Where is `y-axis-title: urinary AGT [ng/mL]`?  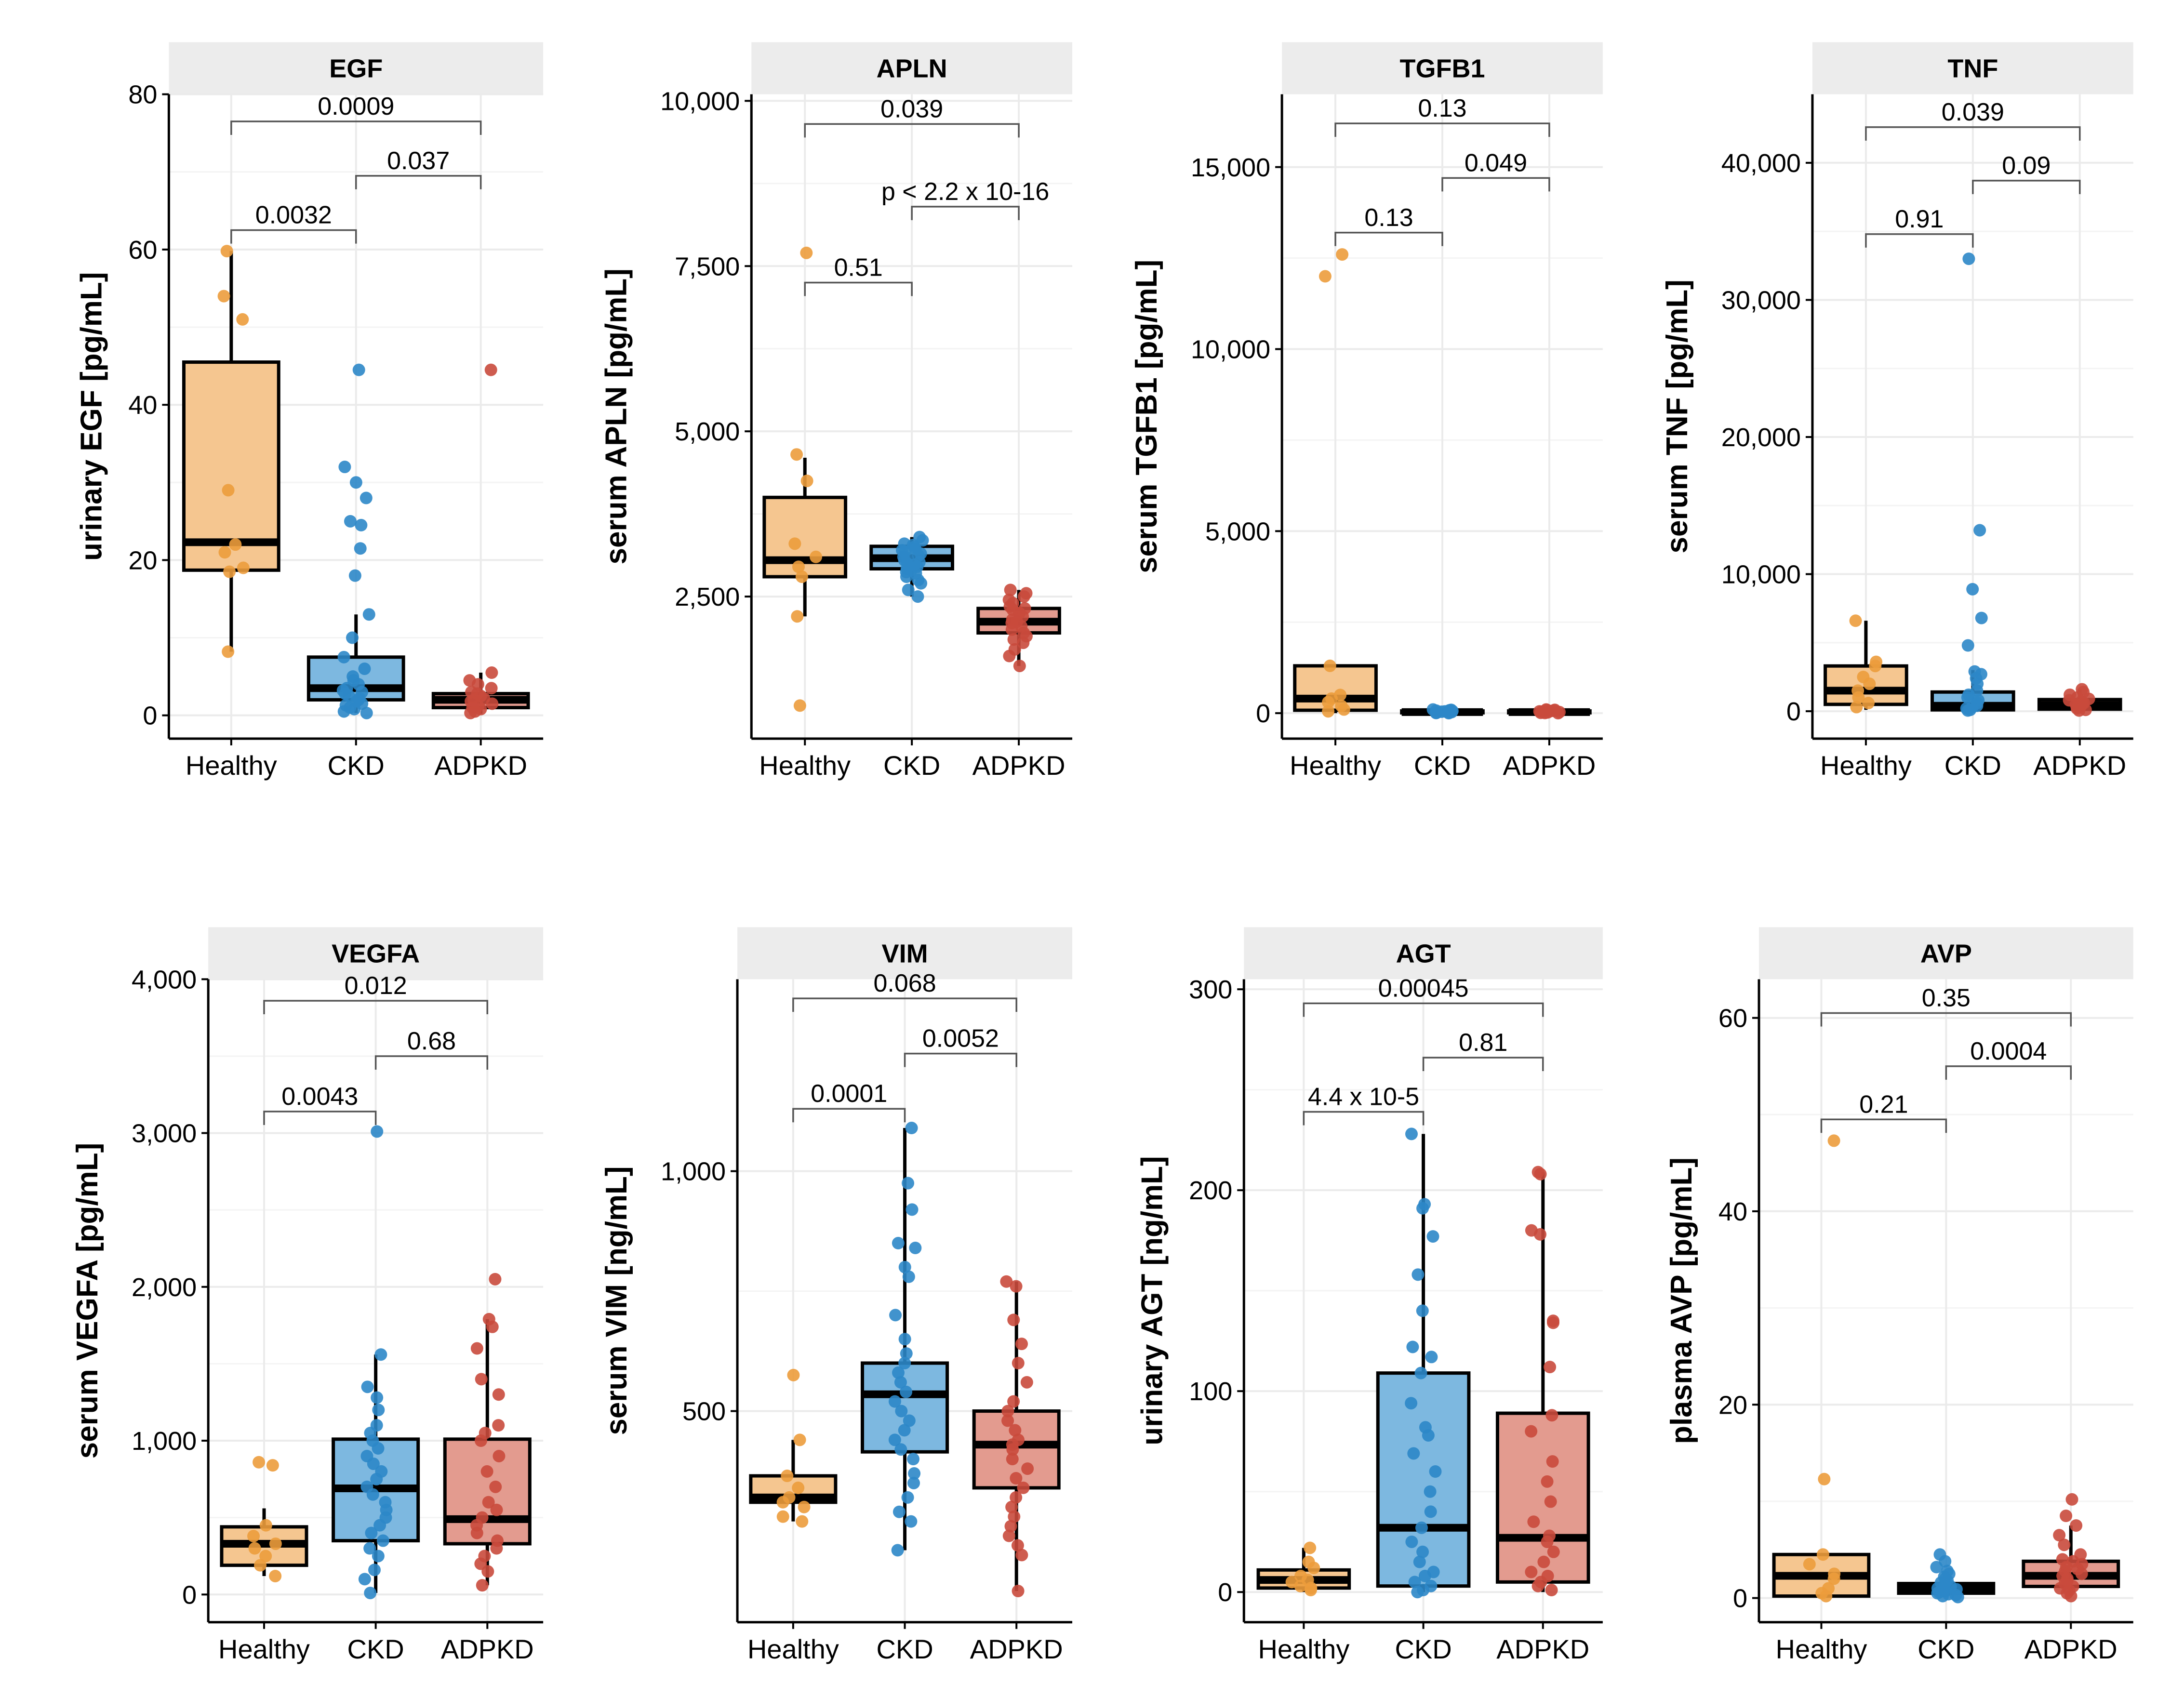
y-axis-title: urinary AGT [ng/mL] is located at coordinates (1152, 1300).